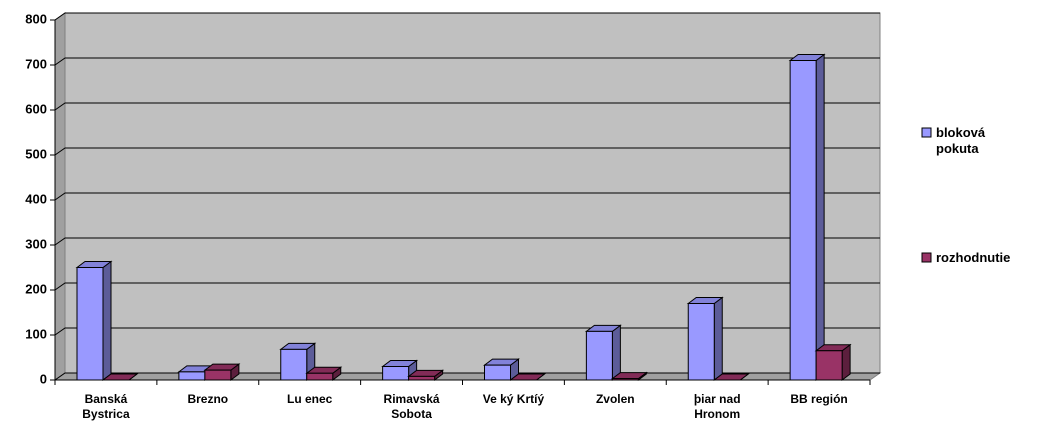 The height and width of the screenshot is (428, 1058). What do you see at coordinates (411, 406) in the screenshot?
I see `x-tick-label: Rimavská Sobota` at bounding box center [411, 406].